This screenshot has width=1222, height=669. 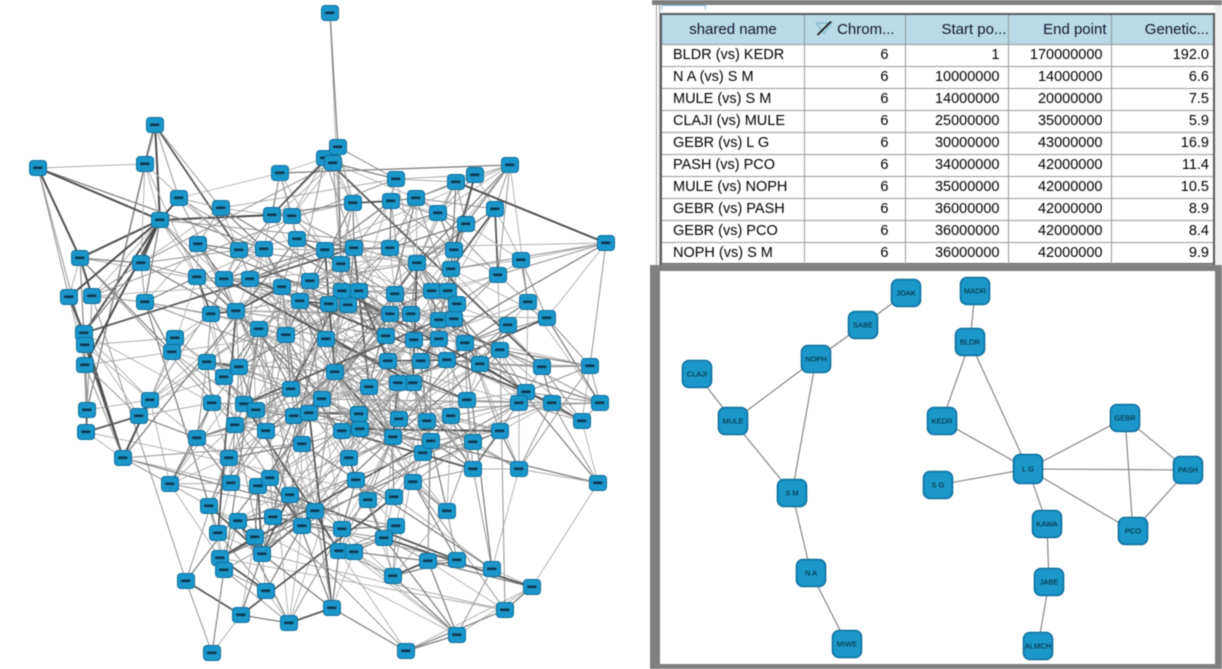 What do you see at coordinates (791, 493) in the screenshot?
I see `svg-text: S M` at bounding box center [791, 493].